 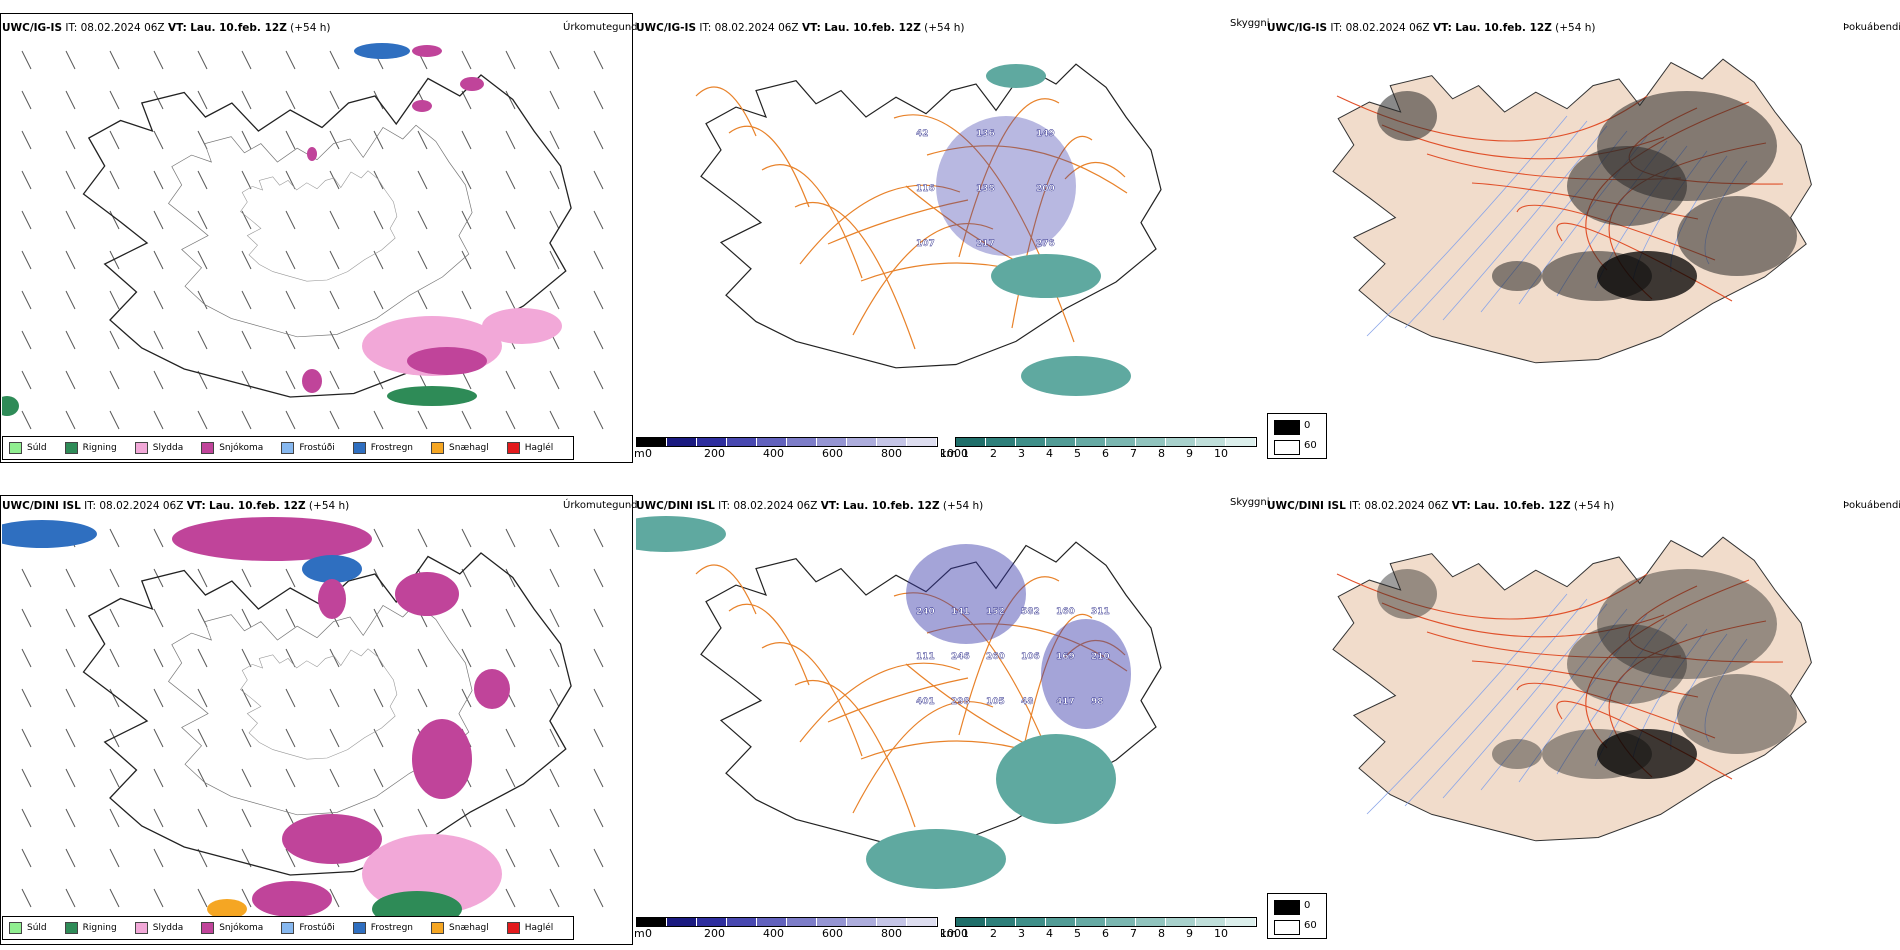 What do you see at coordinates (432, 396) in the screenshot?
I see `precip-area-rain` at bounding box center [432, 396].